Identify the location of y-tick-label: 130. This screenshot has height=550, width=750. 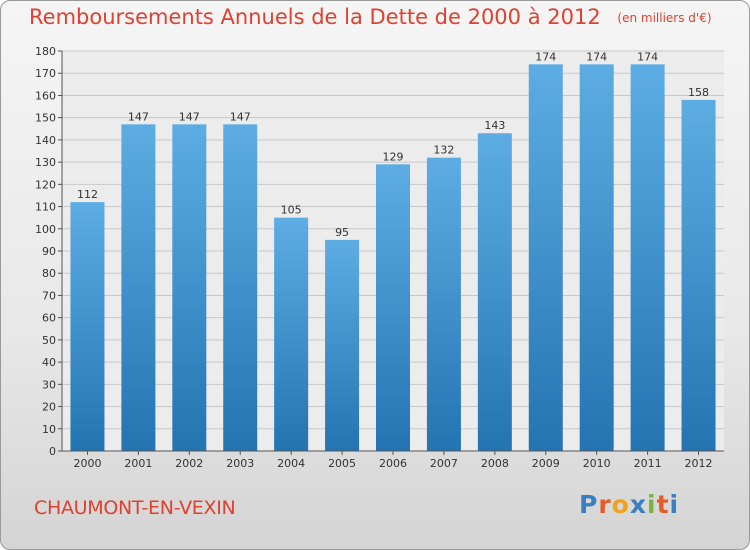
(45, 162).